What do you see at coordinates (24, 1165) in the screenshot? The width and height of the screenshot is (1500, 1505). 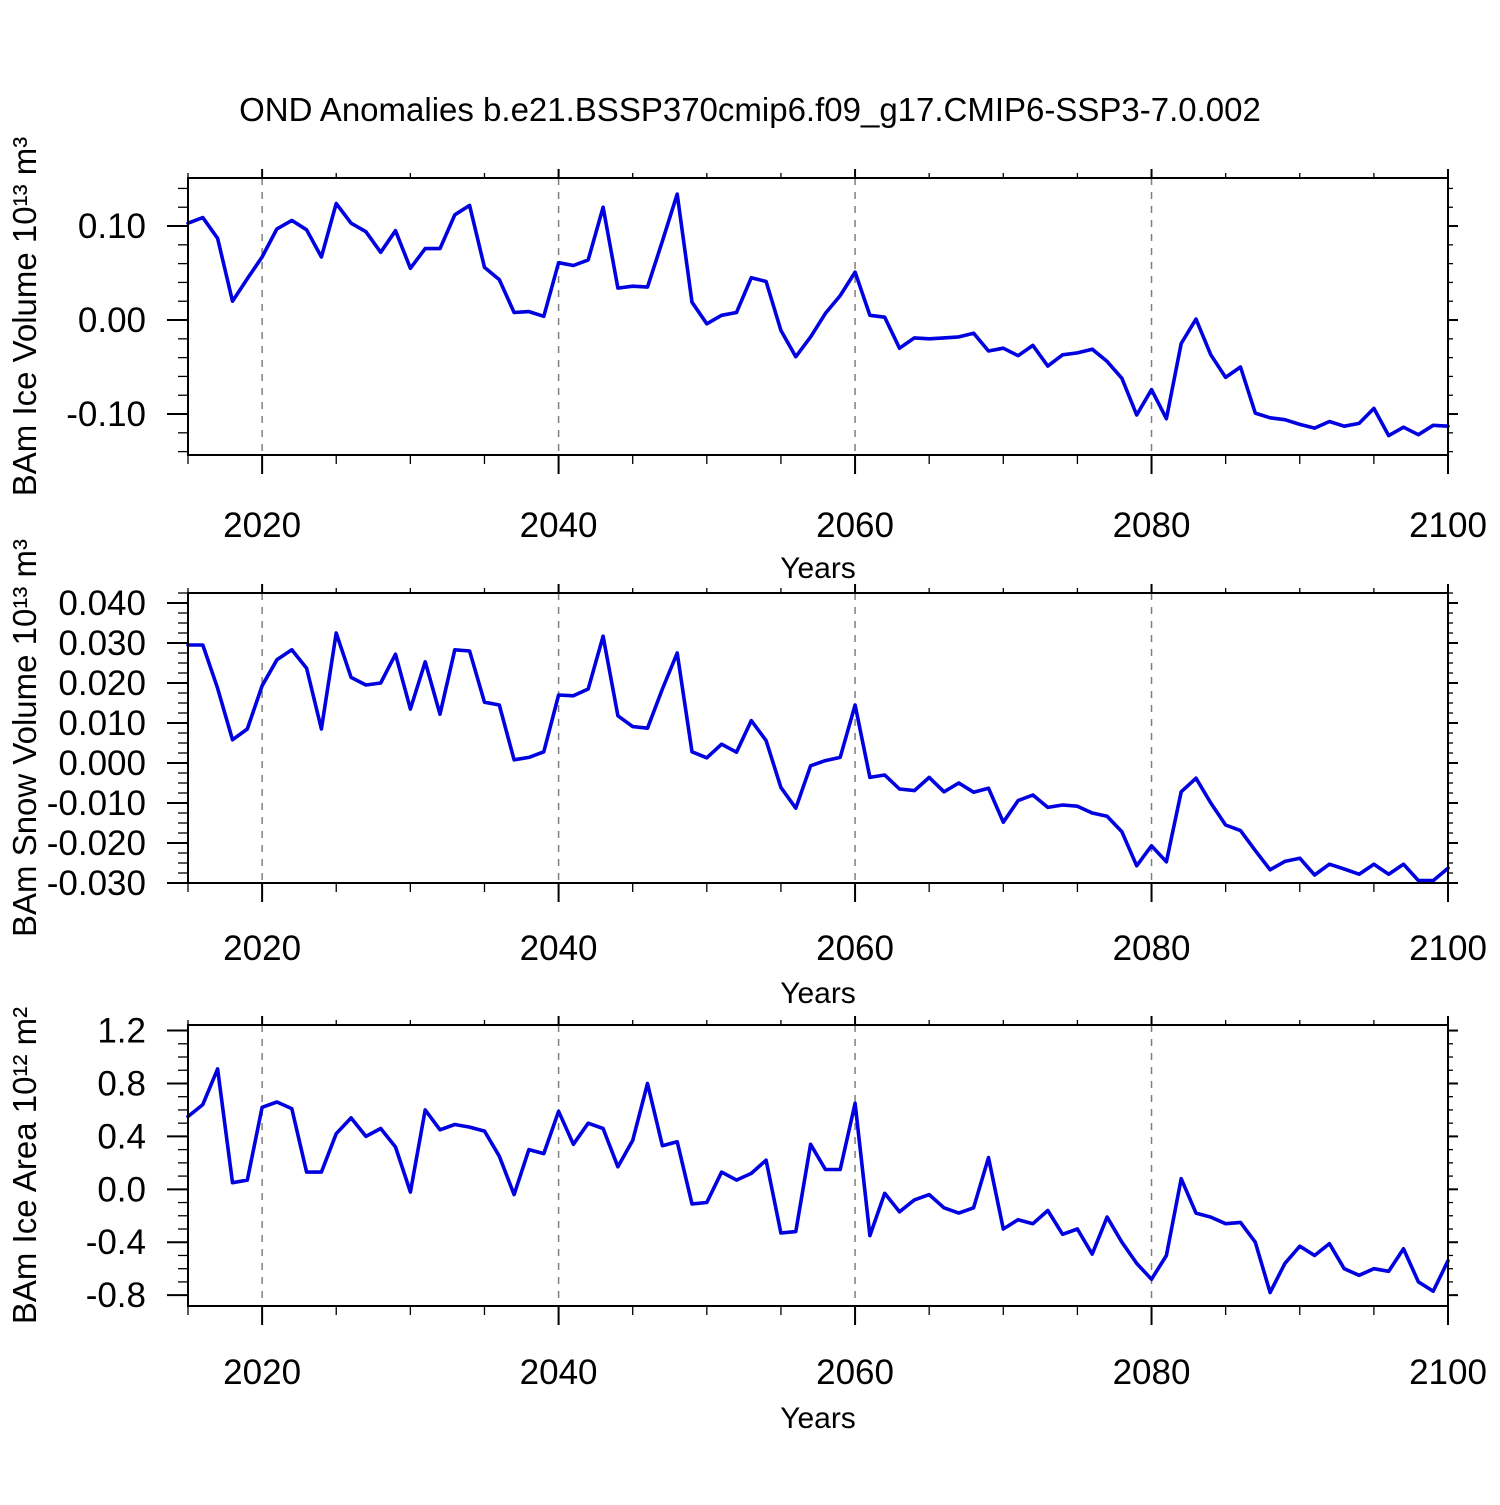 I see `y-axis-title: BAm Ice Area 10¹² m²` at bounding box center [24, 1165].